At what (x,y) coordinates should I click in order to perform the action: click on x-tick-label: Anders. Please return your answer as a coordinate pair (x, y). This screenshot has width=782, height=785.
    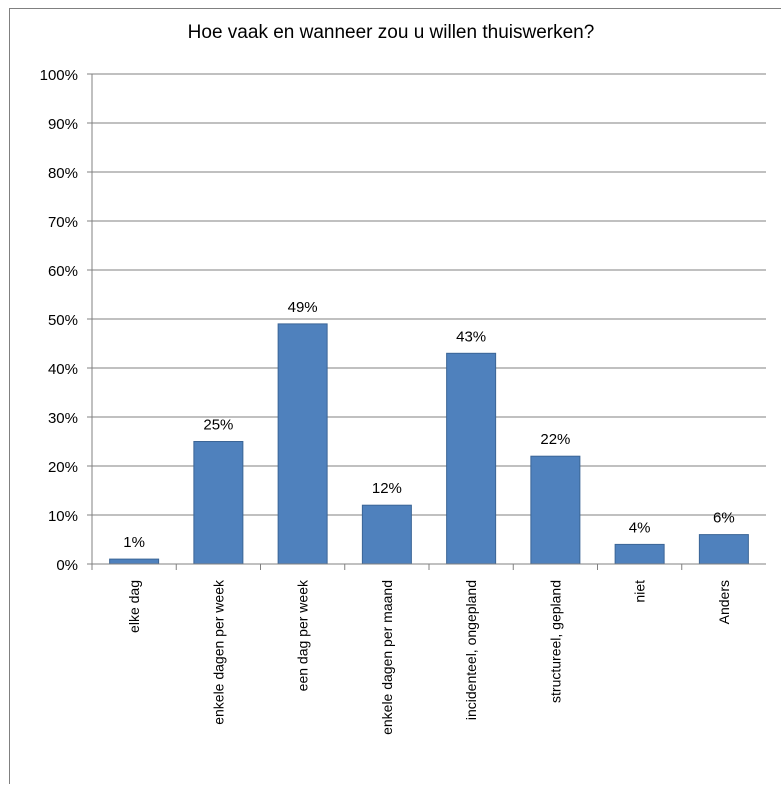
    Looking at the image, I should click on (724, 602).